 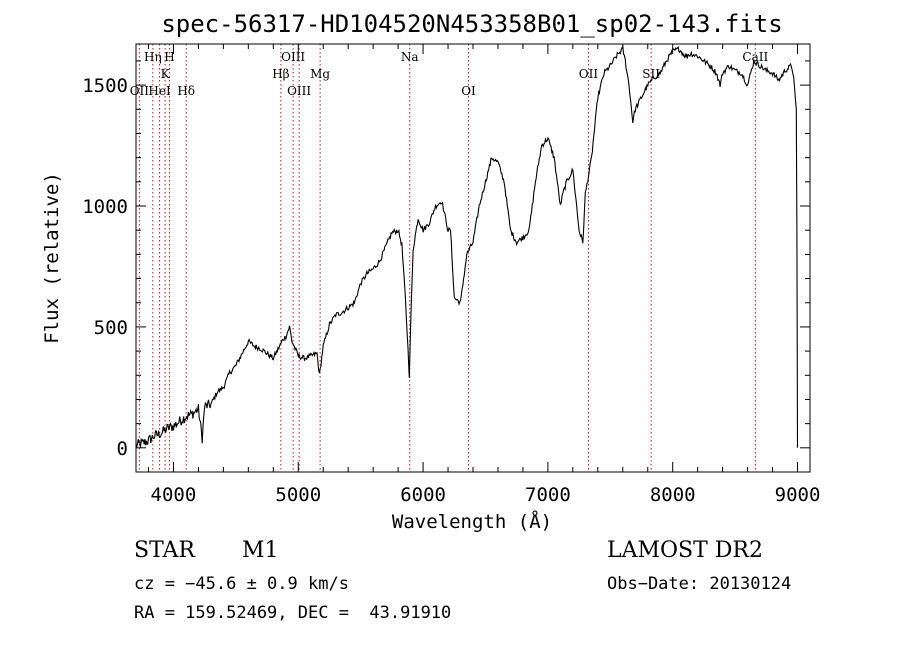 What do you see at coordinates (174, 495) in the screenshot?
I see `x-tick-label: 4000` at bounding box center [174, 495].